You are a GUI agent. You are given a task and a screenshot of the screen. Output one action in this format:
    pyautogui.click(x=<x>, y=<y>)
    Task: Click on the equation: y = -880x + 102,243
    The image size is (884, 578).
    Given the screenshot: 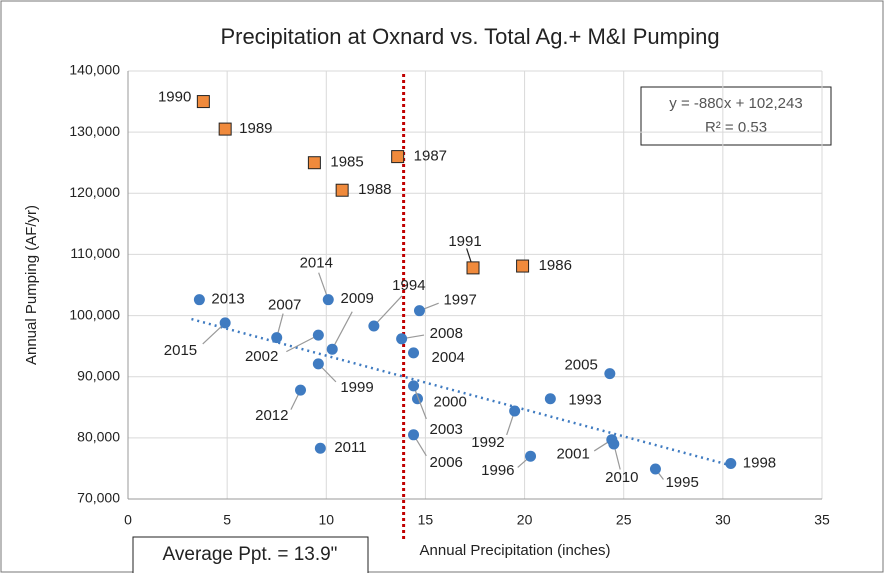 What is the action you would take?
    pyautogui.click(x=735, y=103)
    